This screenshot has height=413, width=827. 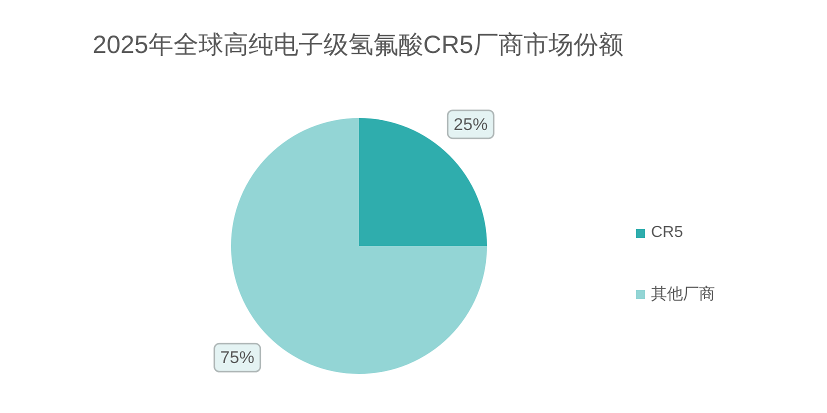 What do you see at coordinates (237, 358) in the screenshot?
I see `data-label: 75%` at bounding box center [237, 358].